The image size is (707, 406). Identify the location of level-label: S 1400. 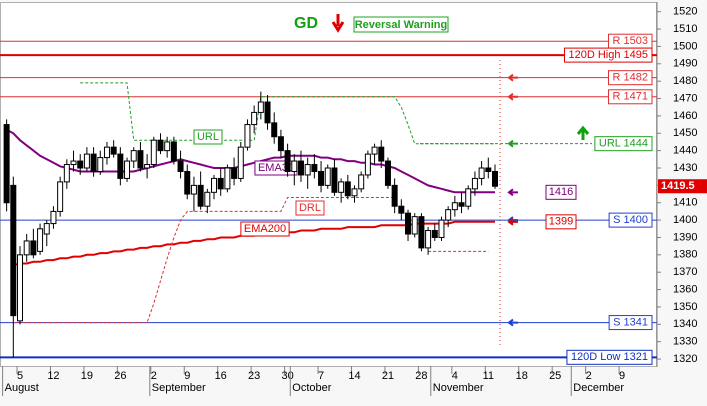
(630, 220).